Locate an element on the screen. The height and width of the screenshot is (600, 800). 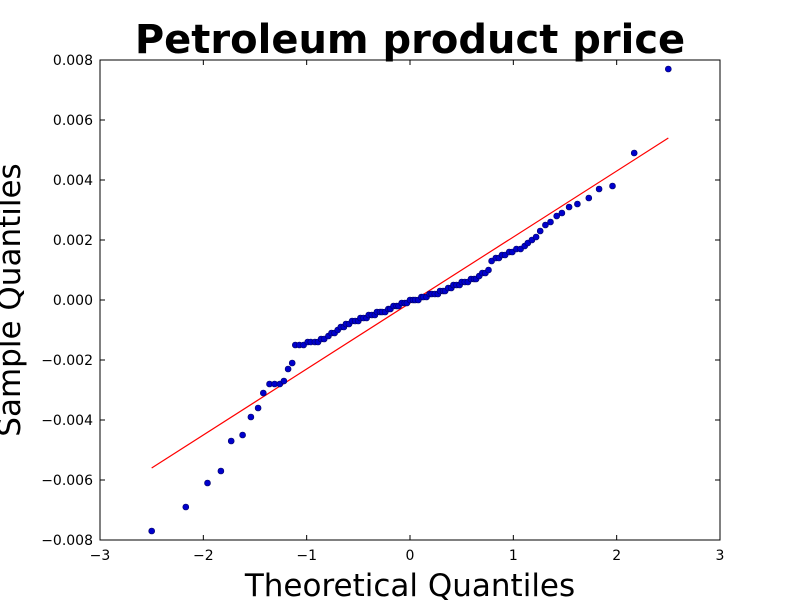
x-tick-label: −2 is located at coordinates (203, 556).